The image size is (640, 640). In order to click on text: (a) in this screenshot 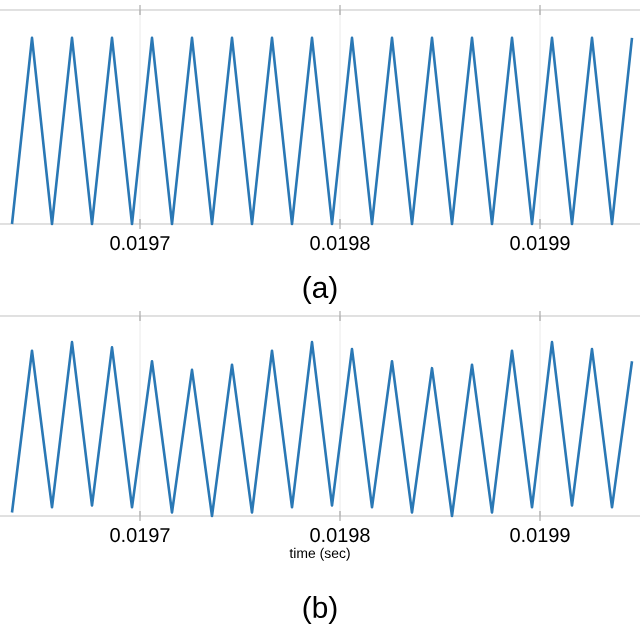, I will do `click(320, 290)`.